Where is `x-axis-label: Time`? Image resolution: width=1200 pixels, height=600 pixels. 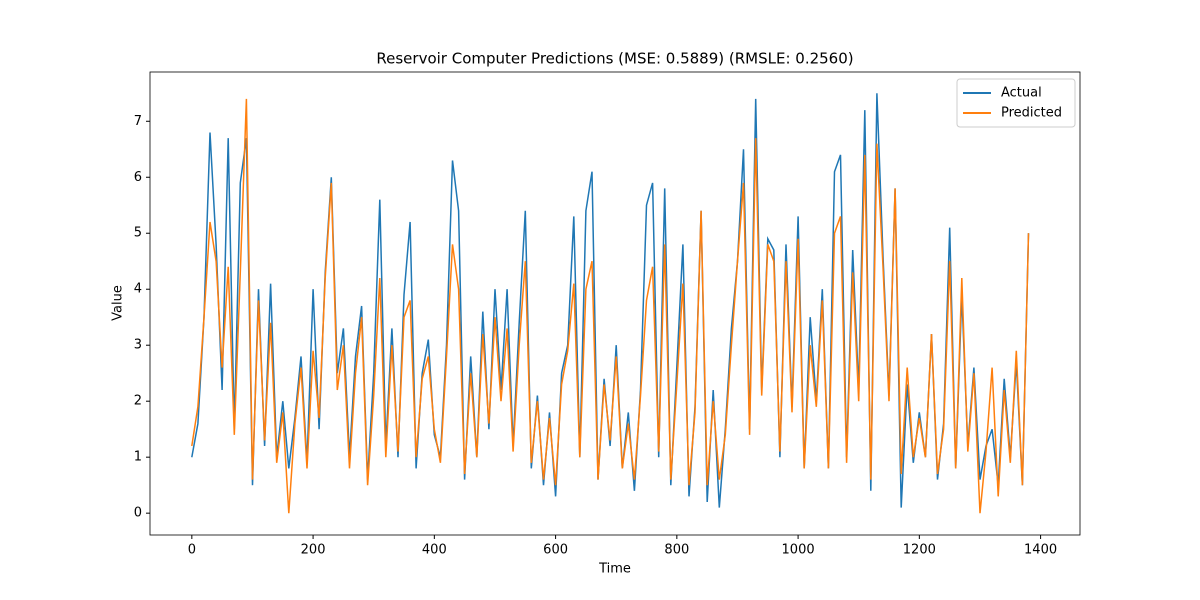 x-axis-label: Time is located at coordinates (614, 569).